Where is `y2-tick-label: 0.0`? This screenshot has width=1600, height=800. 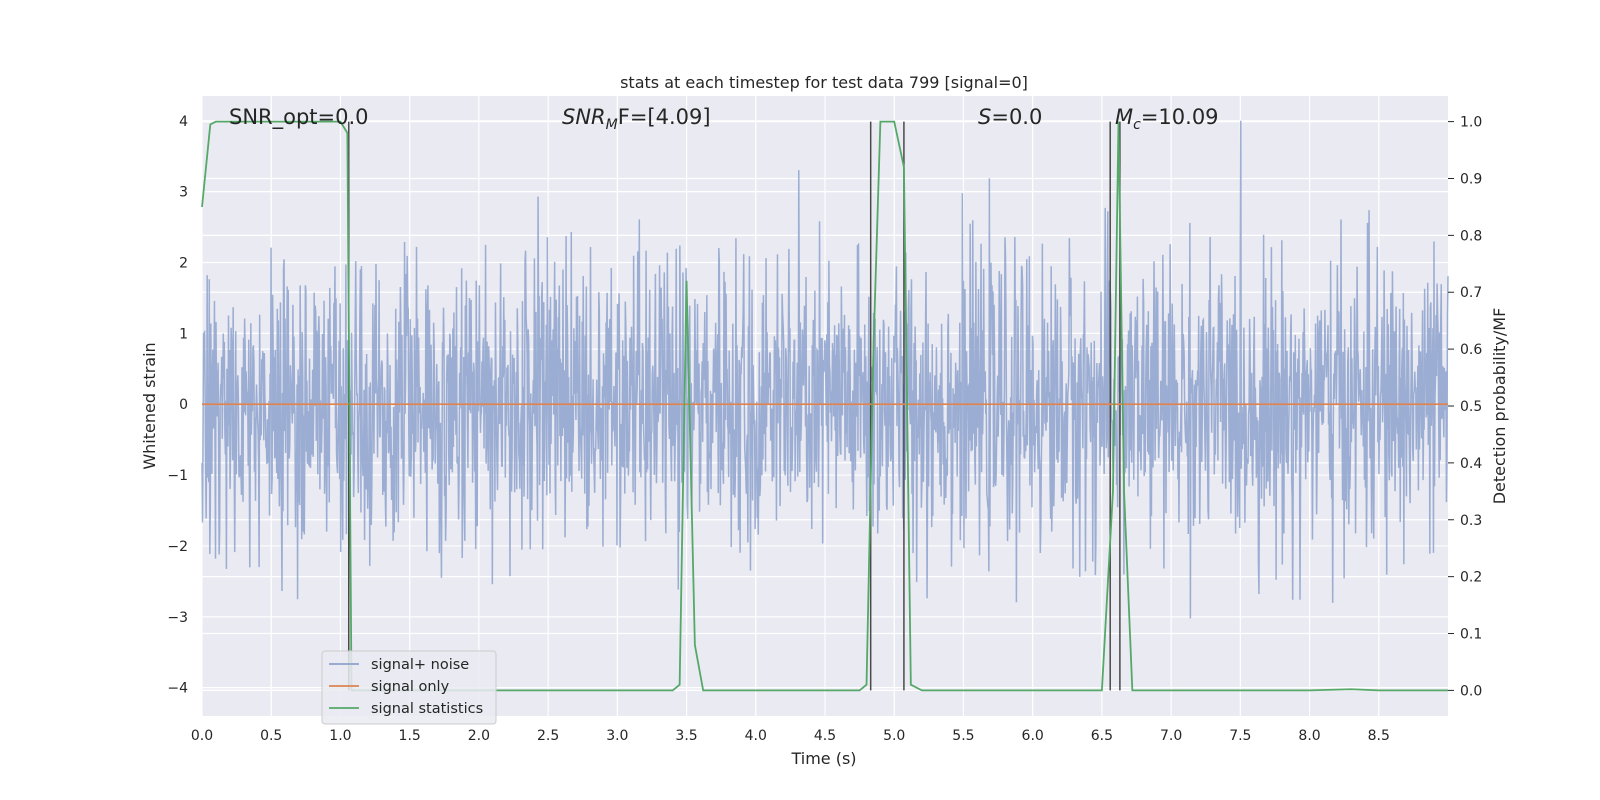
y2-tick-label: 0.0 is located at coordinates (1471, 691).